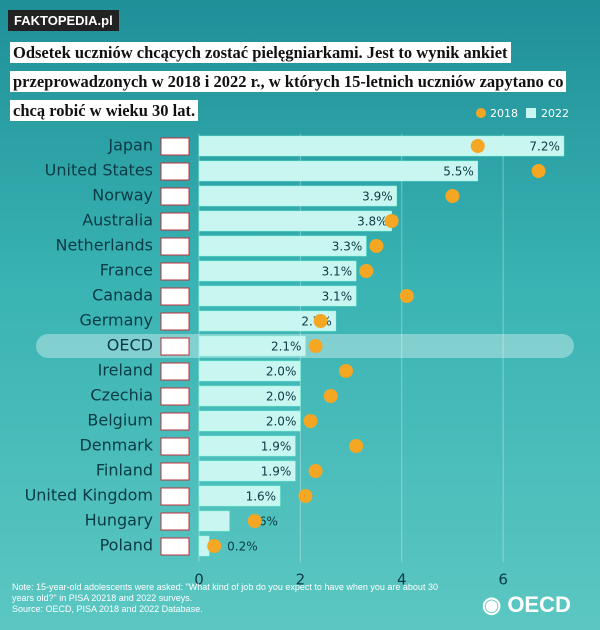 Image resolution: width=600 pixels, height=630 pixels. Describe the element at coordinates (119, 520) in the screenshot. I see `y-tick-label: Hungary` at that location.